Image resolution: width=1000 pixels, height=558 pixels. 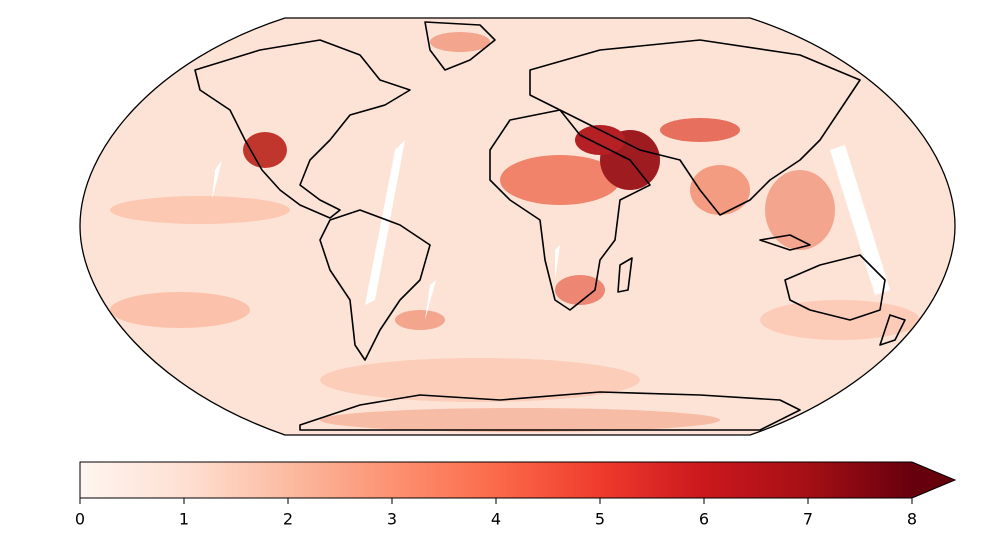 I want to click on colorbar-tick-label: 5, so click(x=600, y=519).